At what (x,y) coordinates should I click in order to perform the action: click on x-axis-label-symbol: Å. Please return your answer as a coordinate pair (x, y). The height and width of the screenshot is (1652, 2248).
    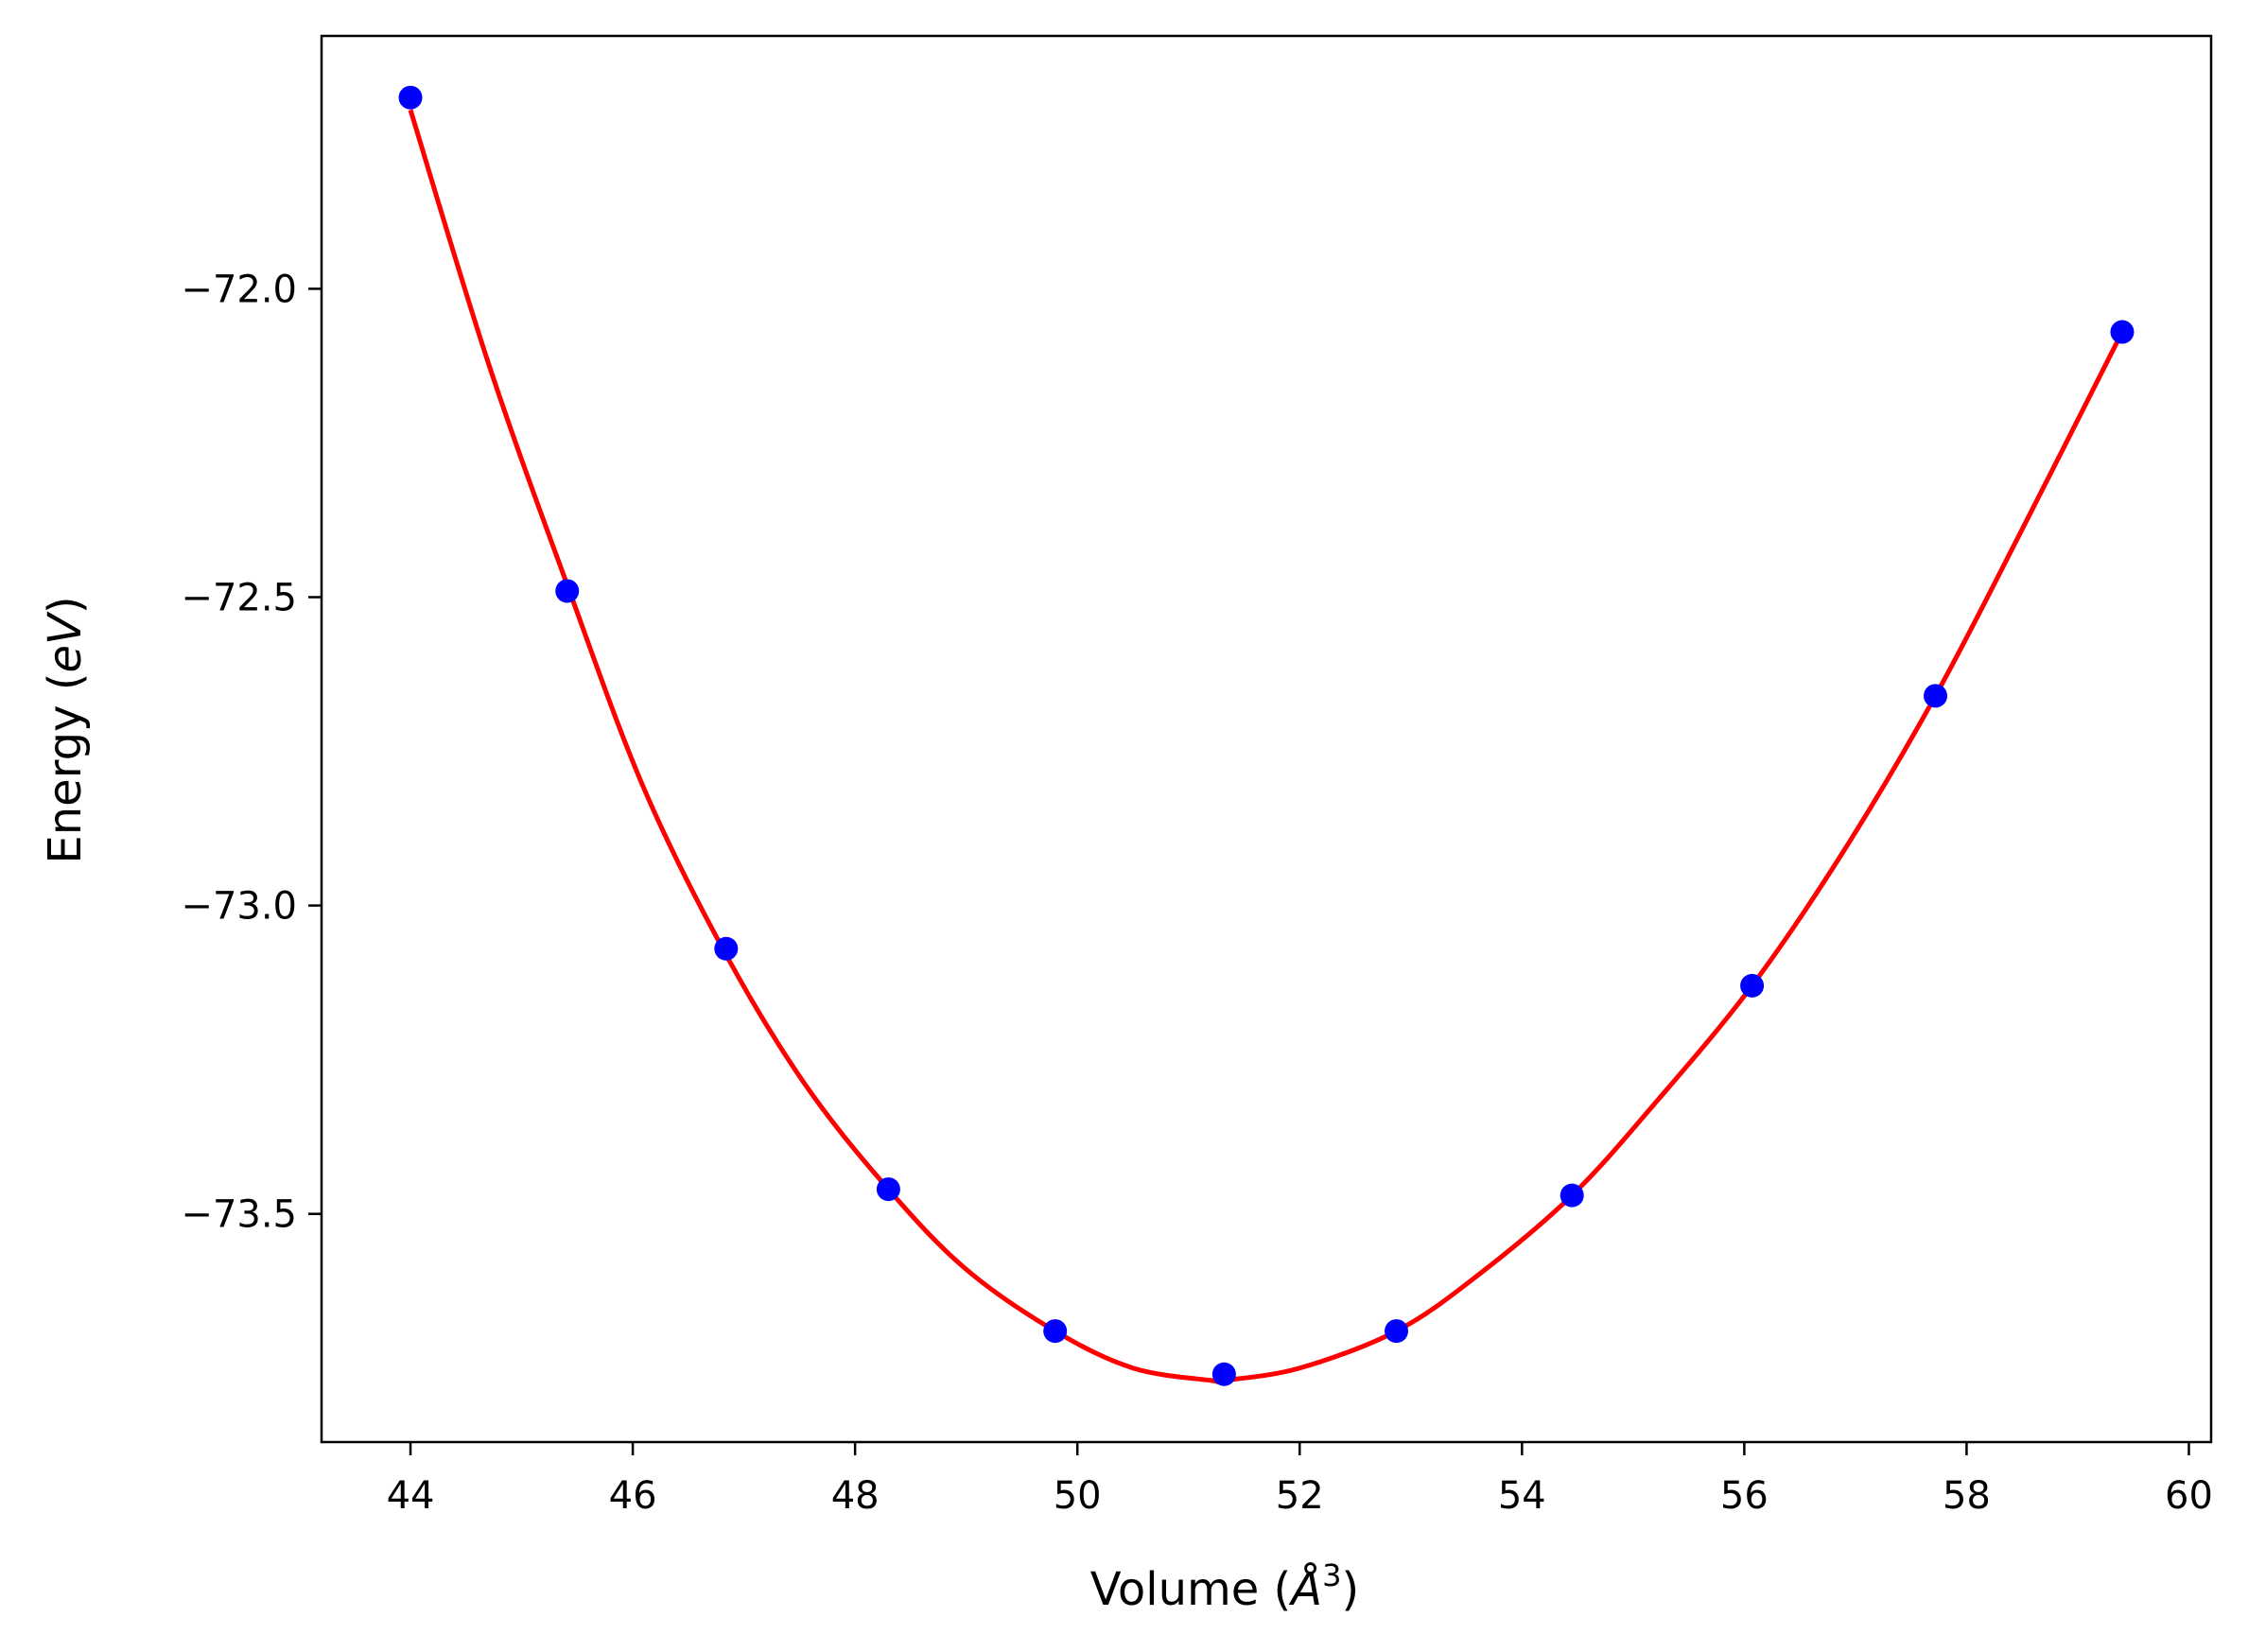
    Looking at the image, I should click on (1305, 1589).